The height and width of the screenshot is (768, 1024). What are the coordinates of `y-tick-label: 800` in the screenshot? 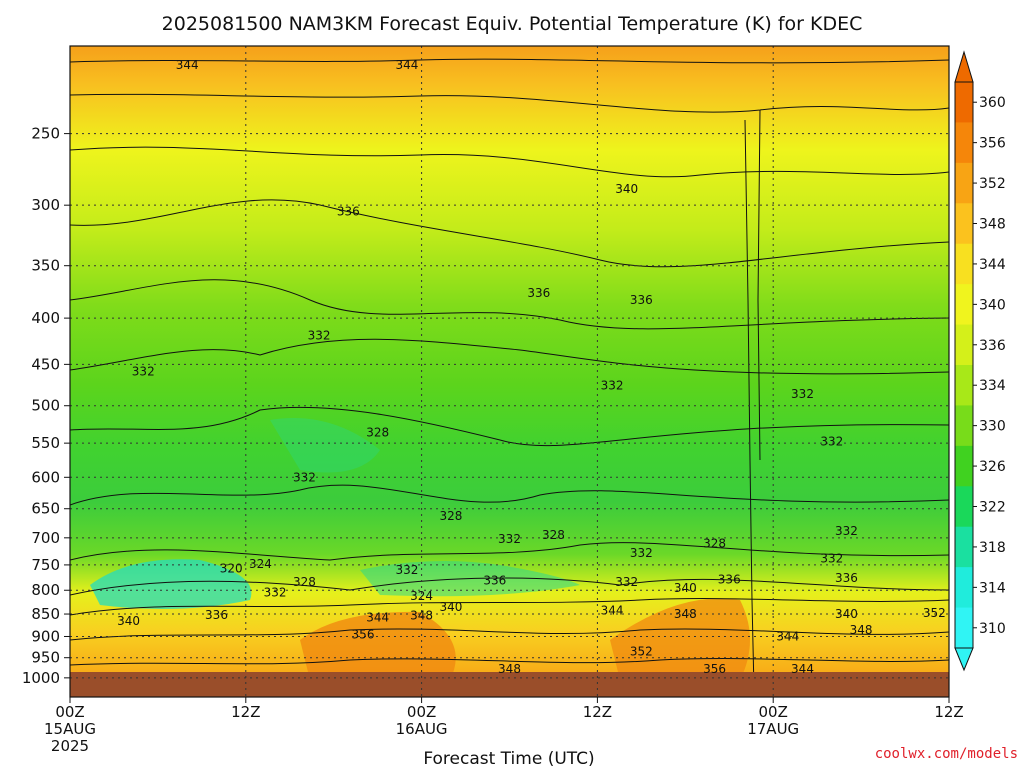 It's located at (45, 590).